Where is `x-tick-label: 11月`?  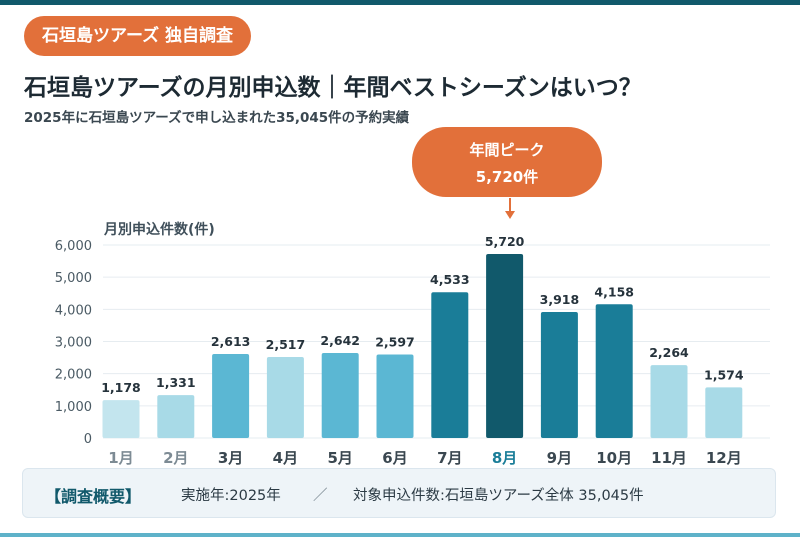 x-tick-label: 11月 is located at coordinates (669, 458).